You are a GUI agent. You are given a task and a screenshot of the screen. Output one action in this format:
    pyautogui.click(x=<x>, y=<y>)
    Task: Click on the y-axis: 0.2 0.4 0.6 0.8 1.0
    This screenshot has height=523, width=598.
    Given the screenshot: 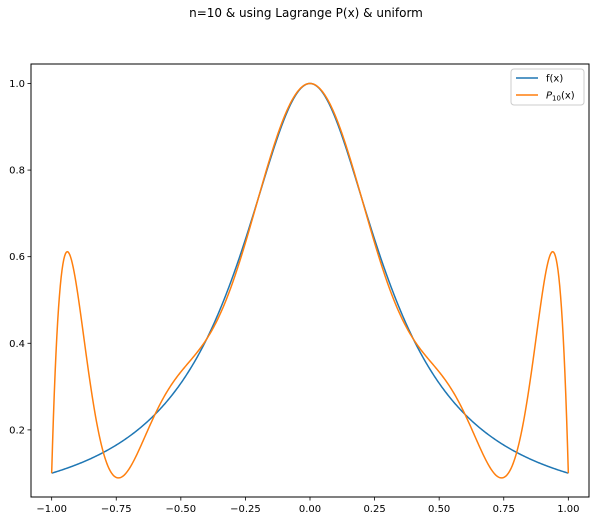 What is the action you would take?
    pyautogui.click(x=20, y=257)
    